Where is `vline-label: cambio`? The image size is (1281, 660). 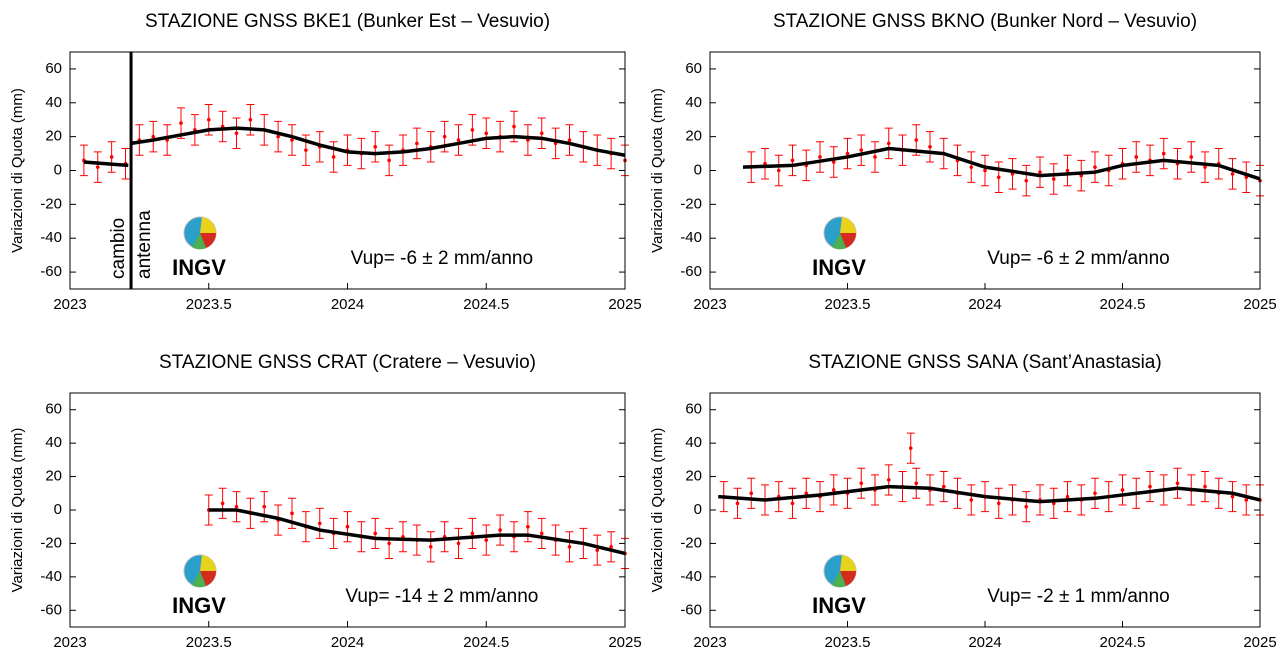
vline-label: cambio is located at coordinates (118, 248).